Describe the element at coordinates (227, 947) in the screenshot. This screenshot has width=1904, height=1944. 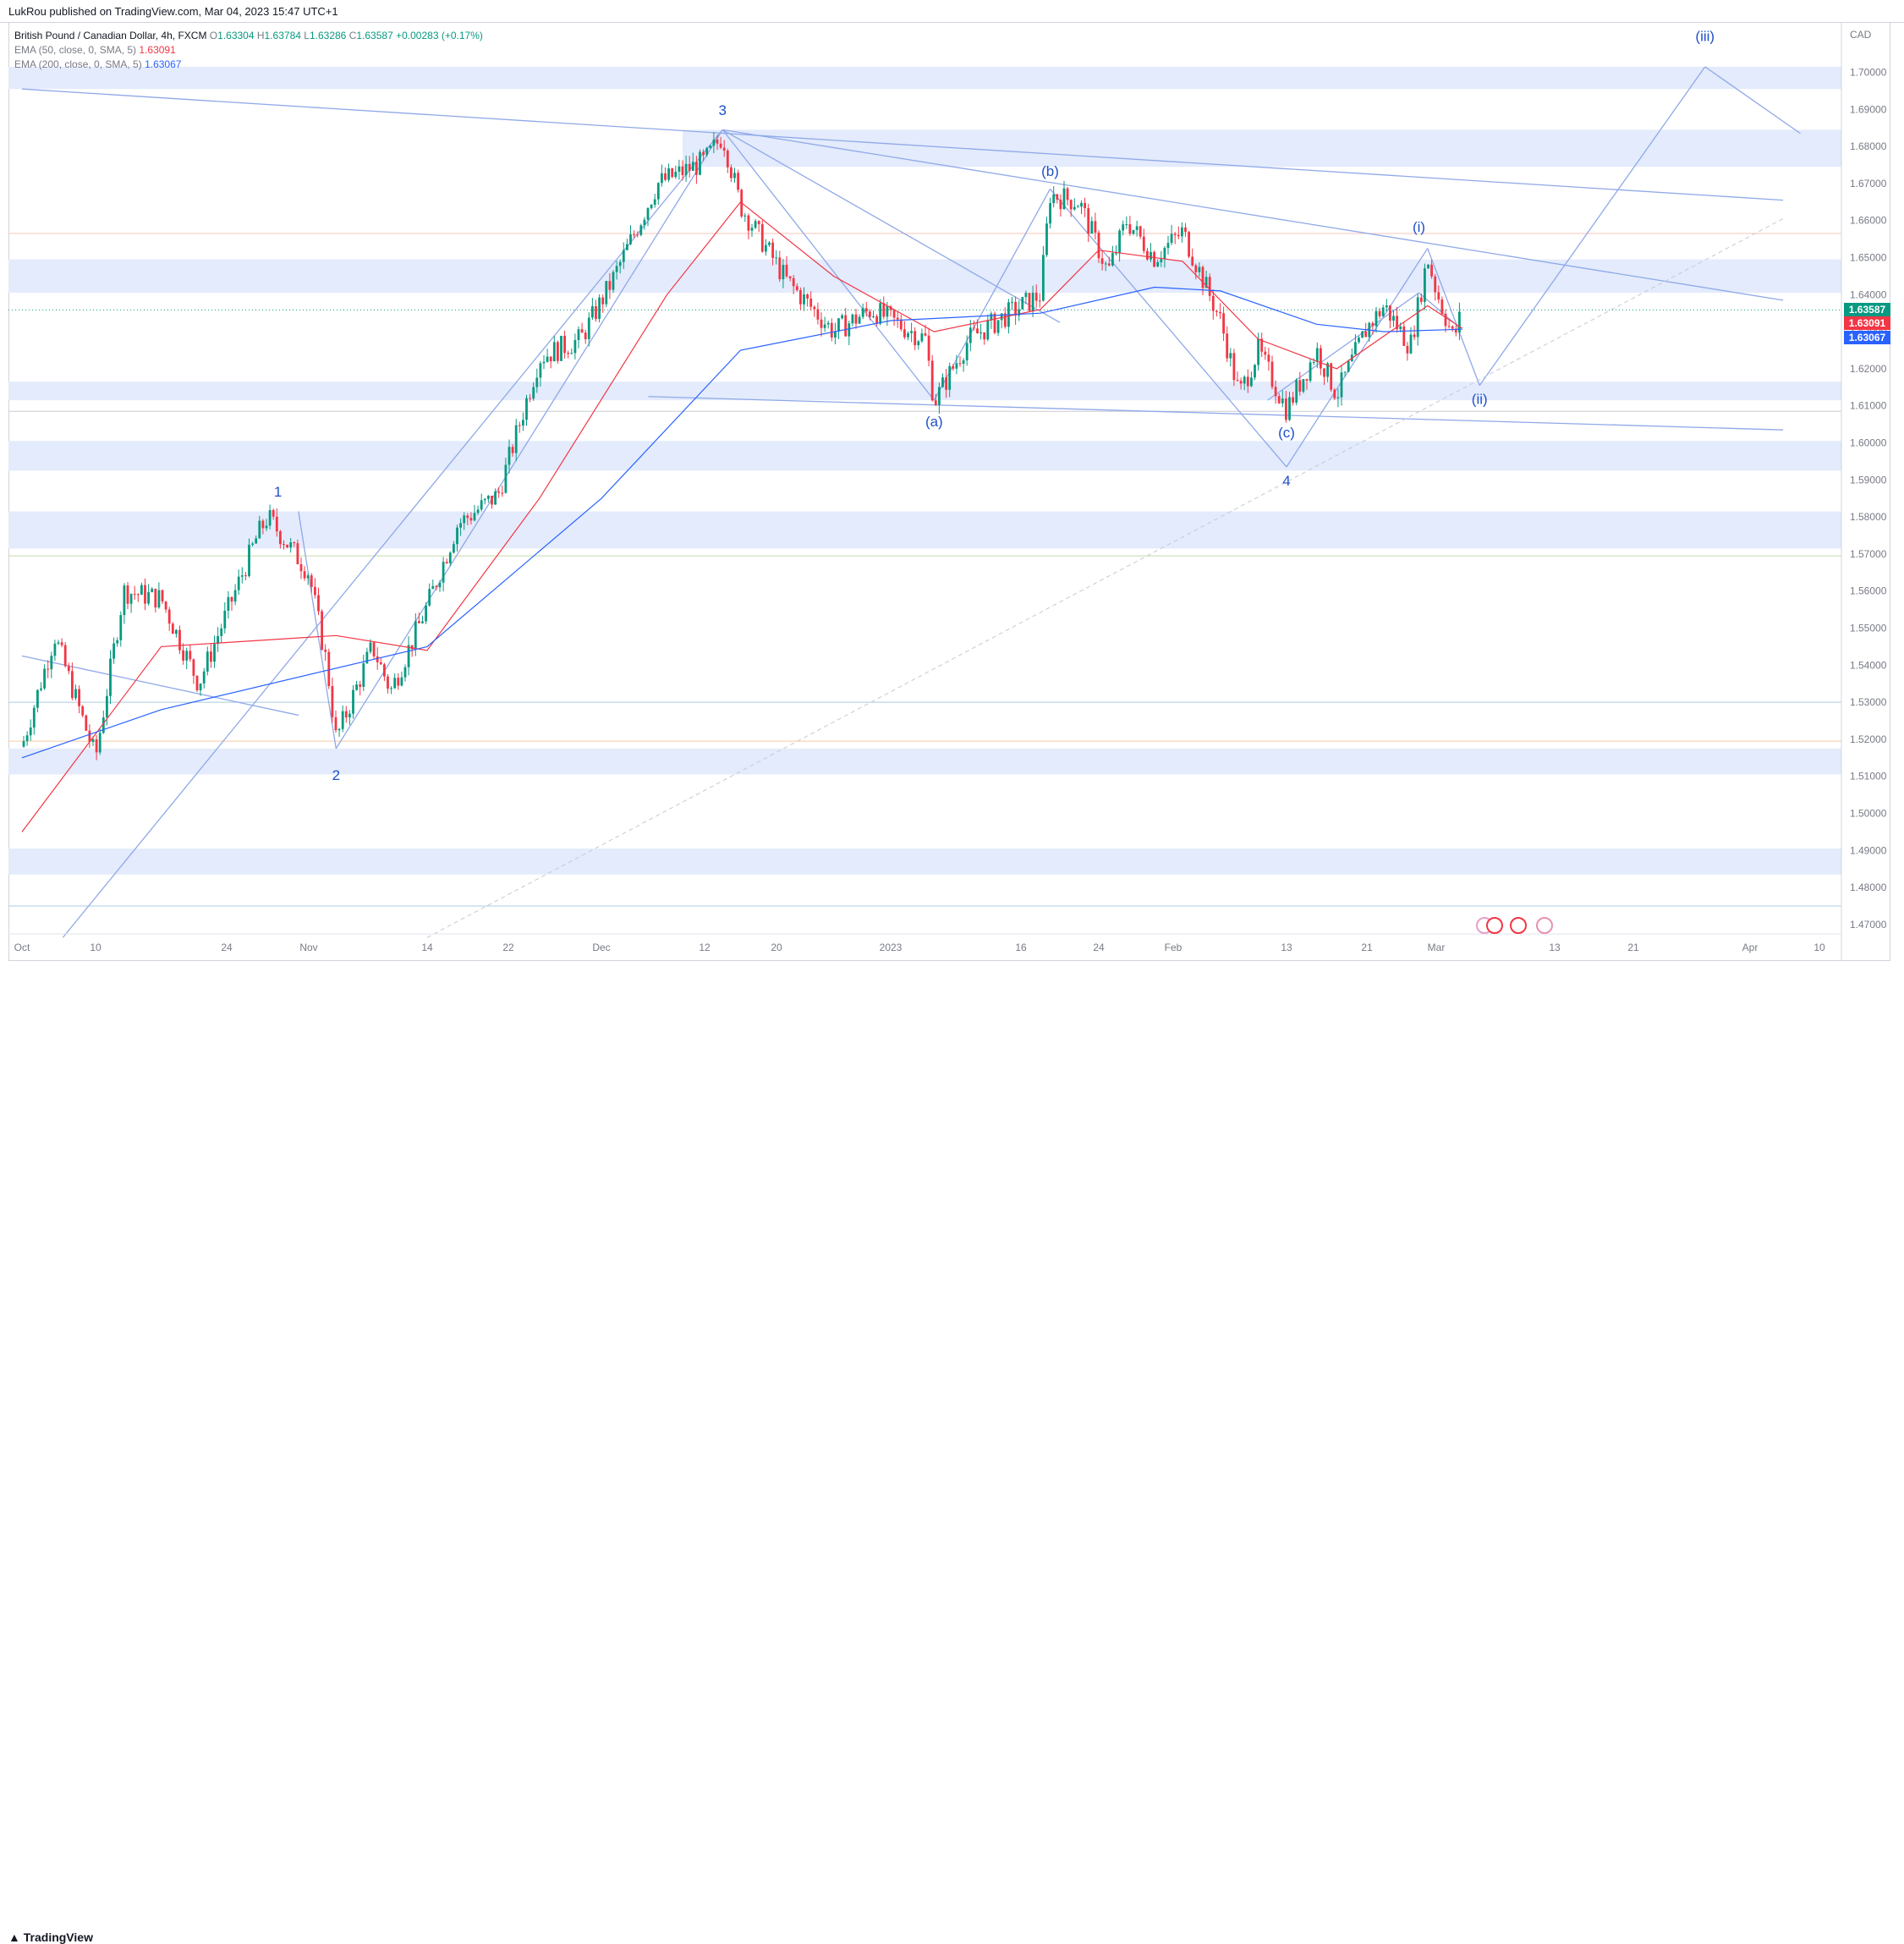
I see `time-tick-label: 24` at that location.